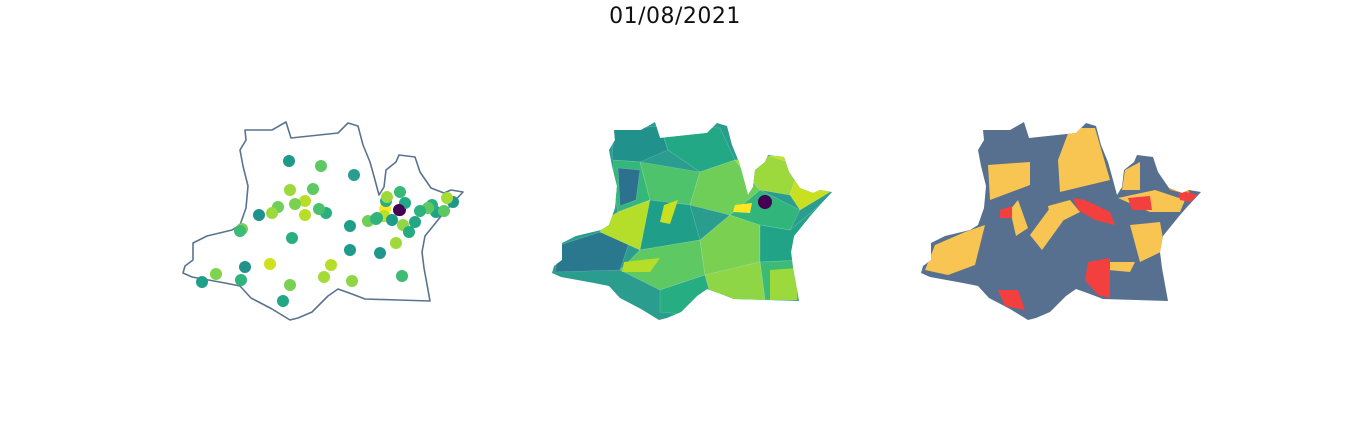 The width and height of the screenshot is (1350, 444). I want to click on capital-marker, so click(399, 210).